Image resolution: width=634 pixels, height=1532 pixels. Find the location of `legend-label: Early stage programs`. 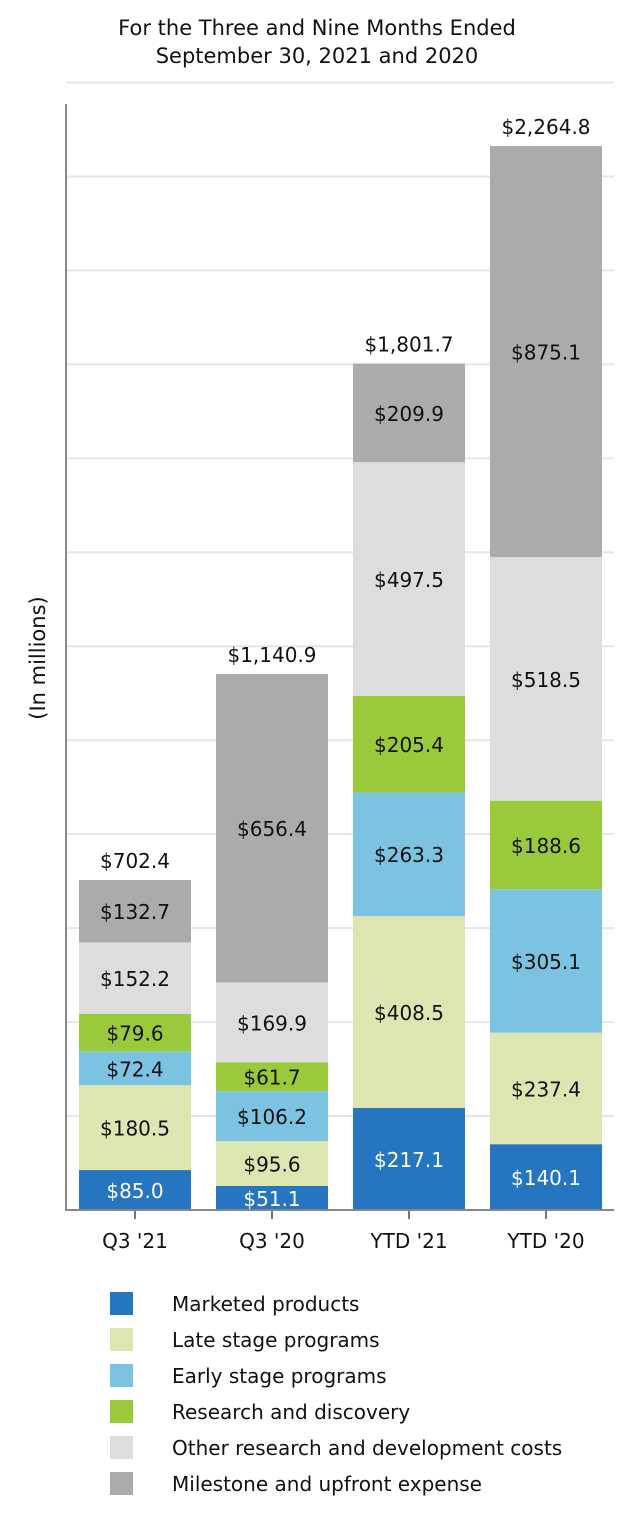

legend-label: Early stage programs is located at coordinates (279, 1376).